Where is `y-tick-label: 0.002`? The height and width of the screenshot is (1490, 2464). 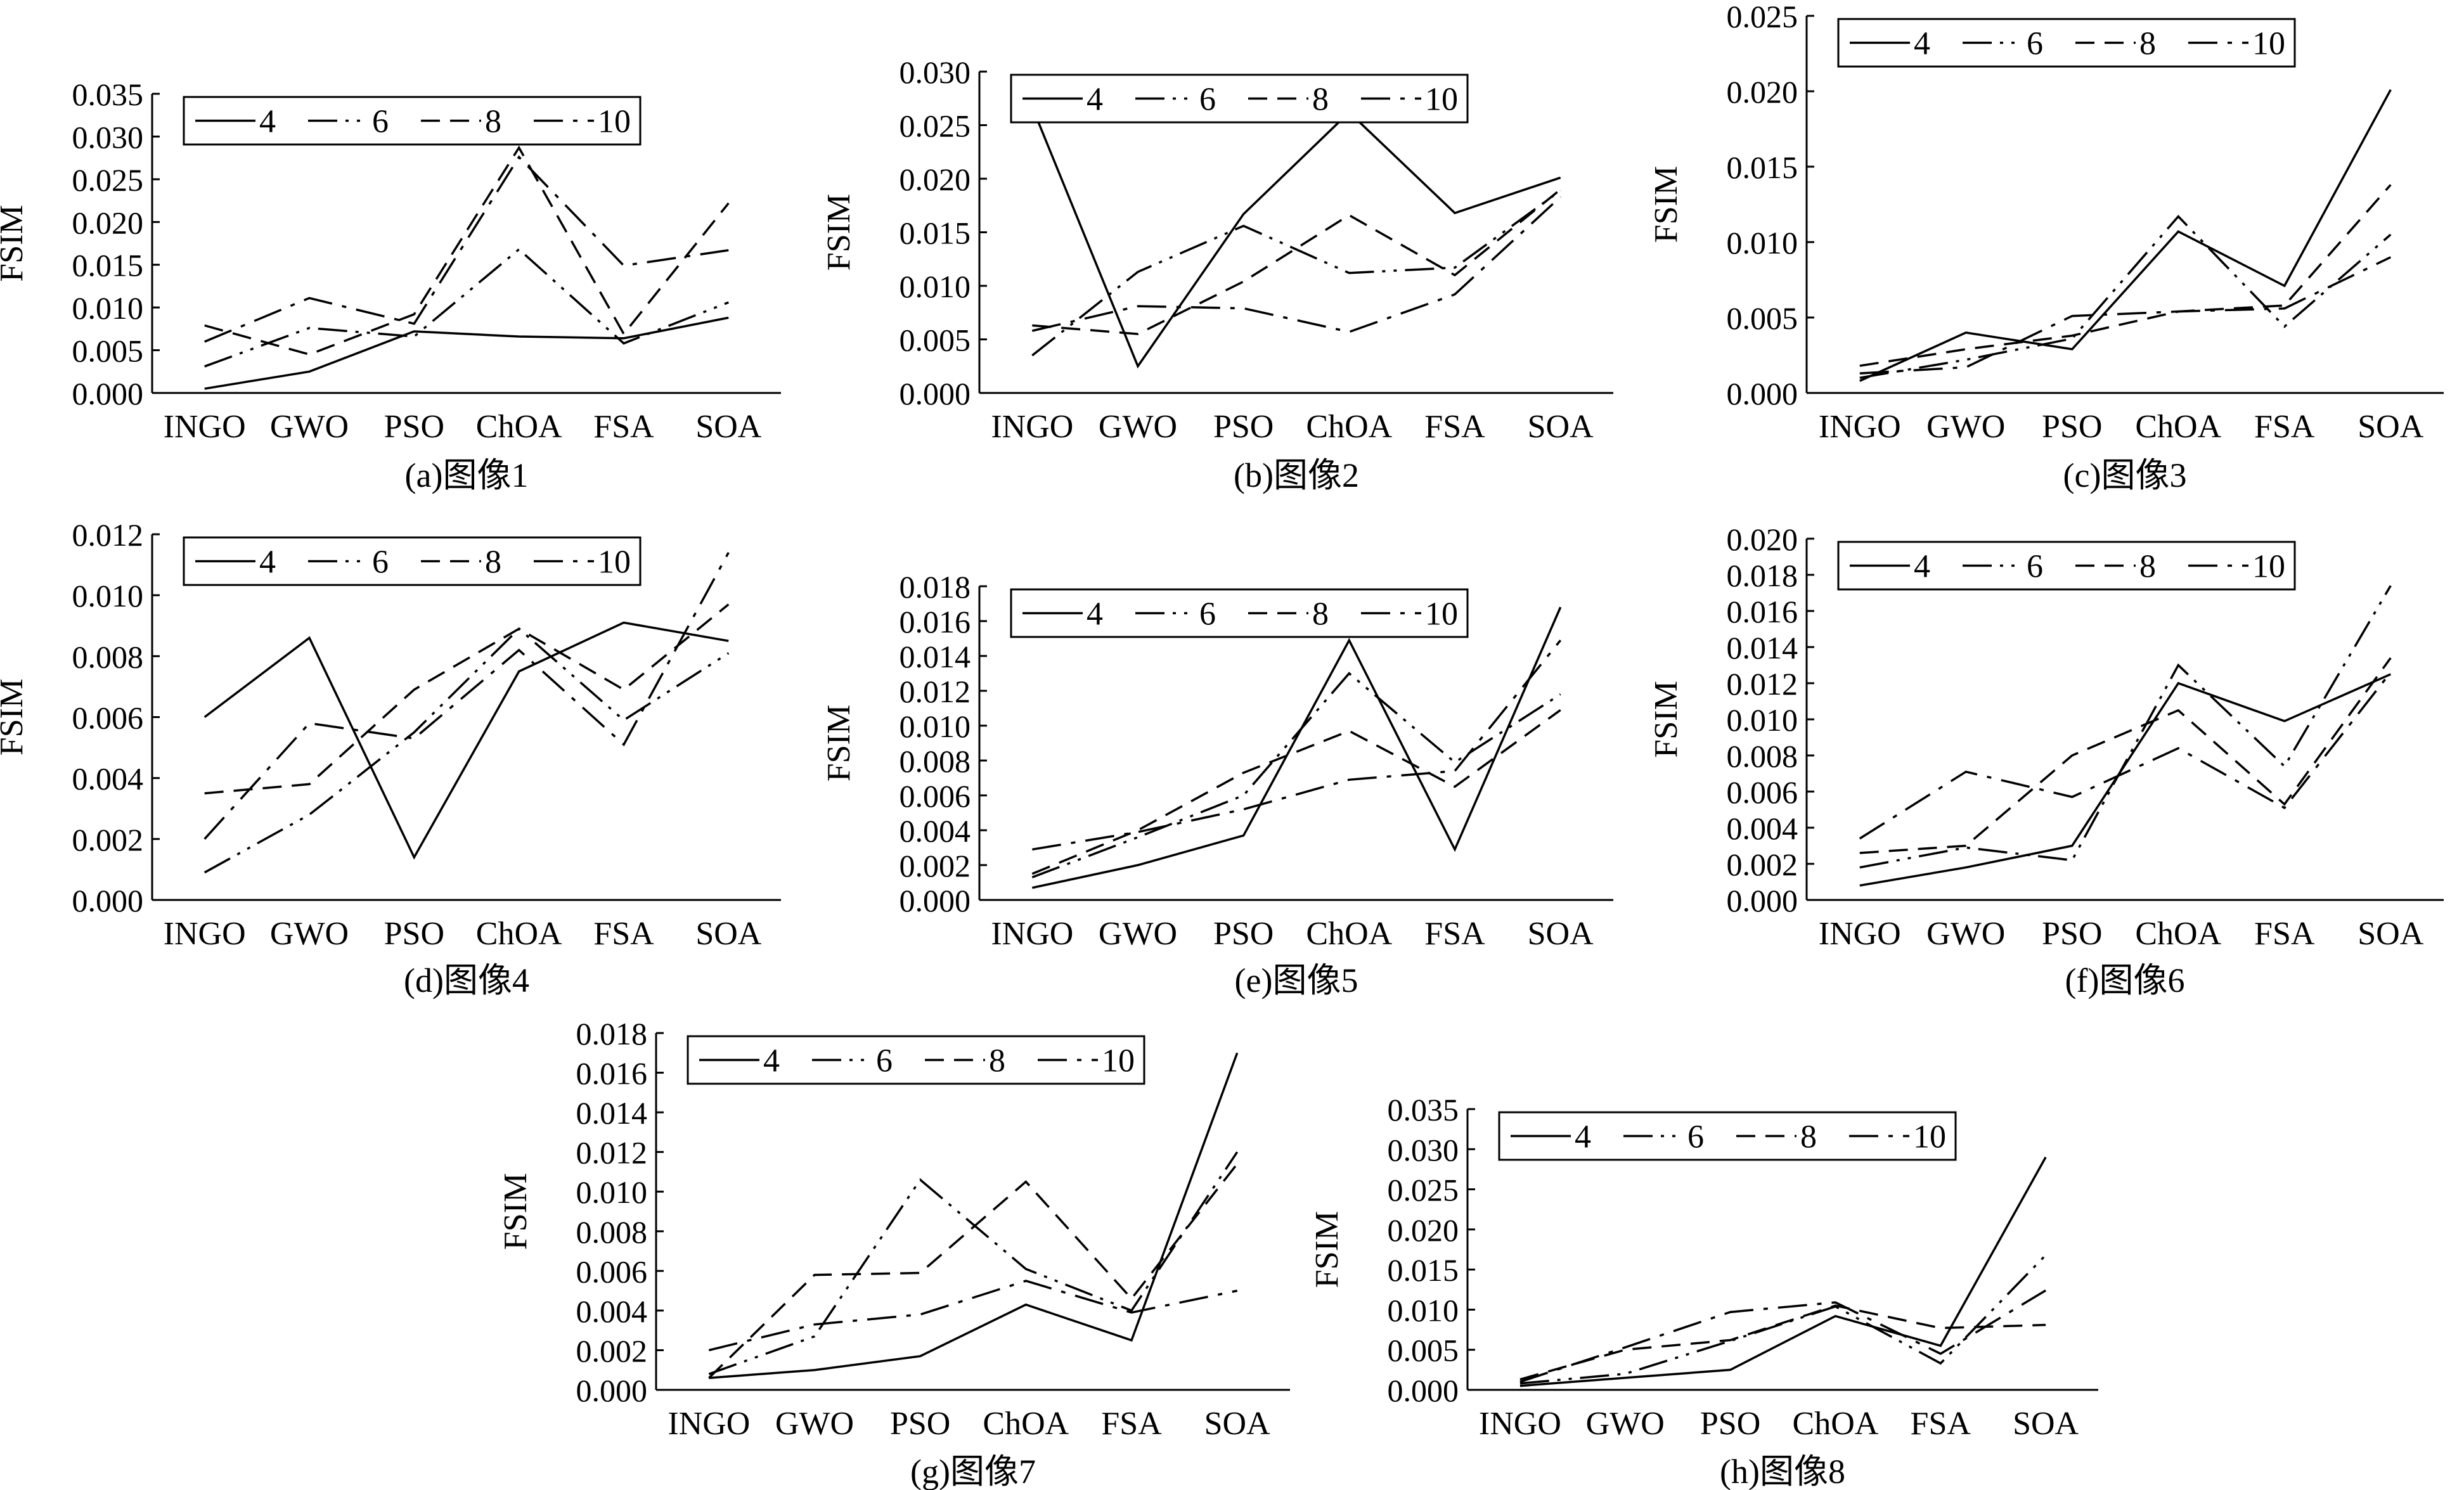 y-tick-label: 0.002 is located at coordinates (108, 840).